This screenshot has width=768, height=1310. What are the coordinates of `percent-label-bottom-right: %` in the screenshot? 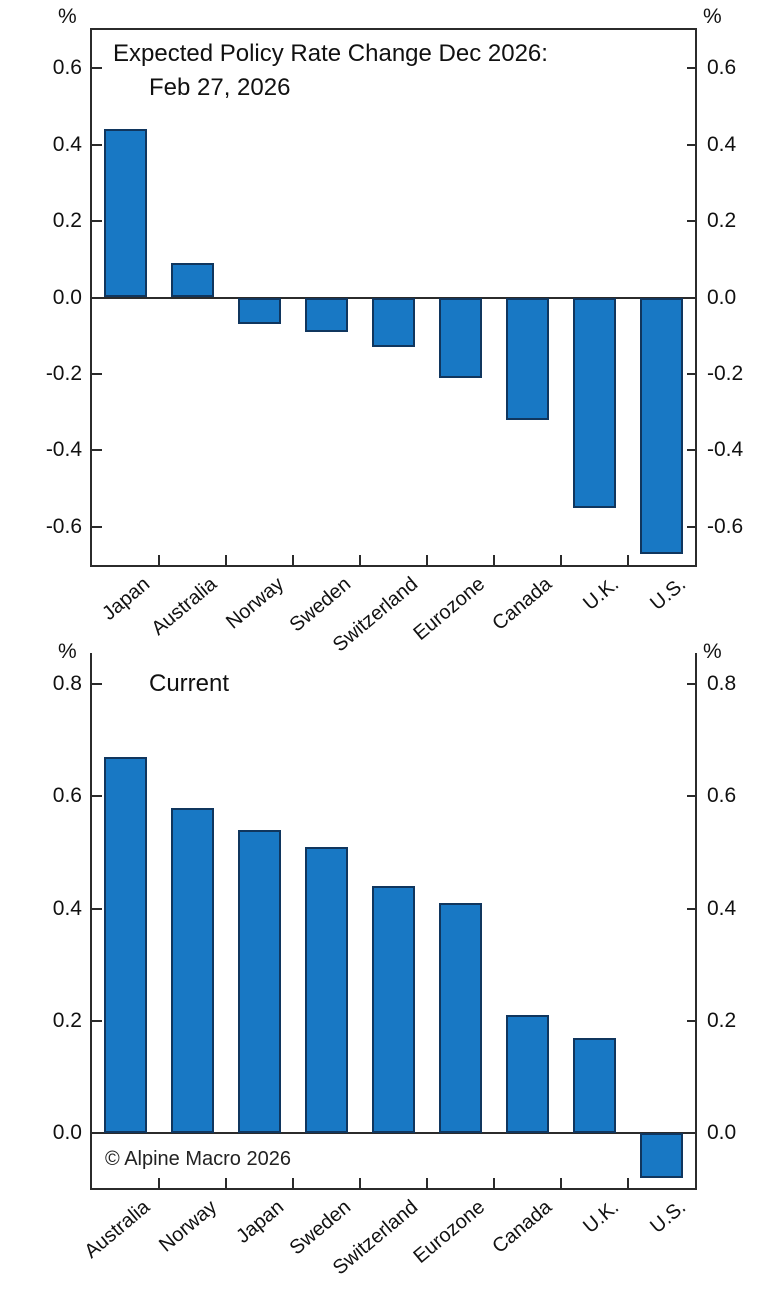 It's located at (712, 651).